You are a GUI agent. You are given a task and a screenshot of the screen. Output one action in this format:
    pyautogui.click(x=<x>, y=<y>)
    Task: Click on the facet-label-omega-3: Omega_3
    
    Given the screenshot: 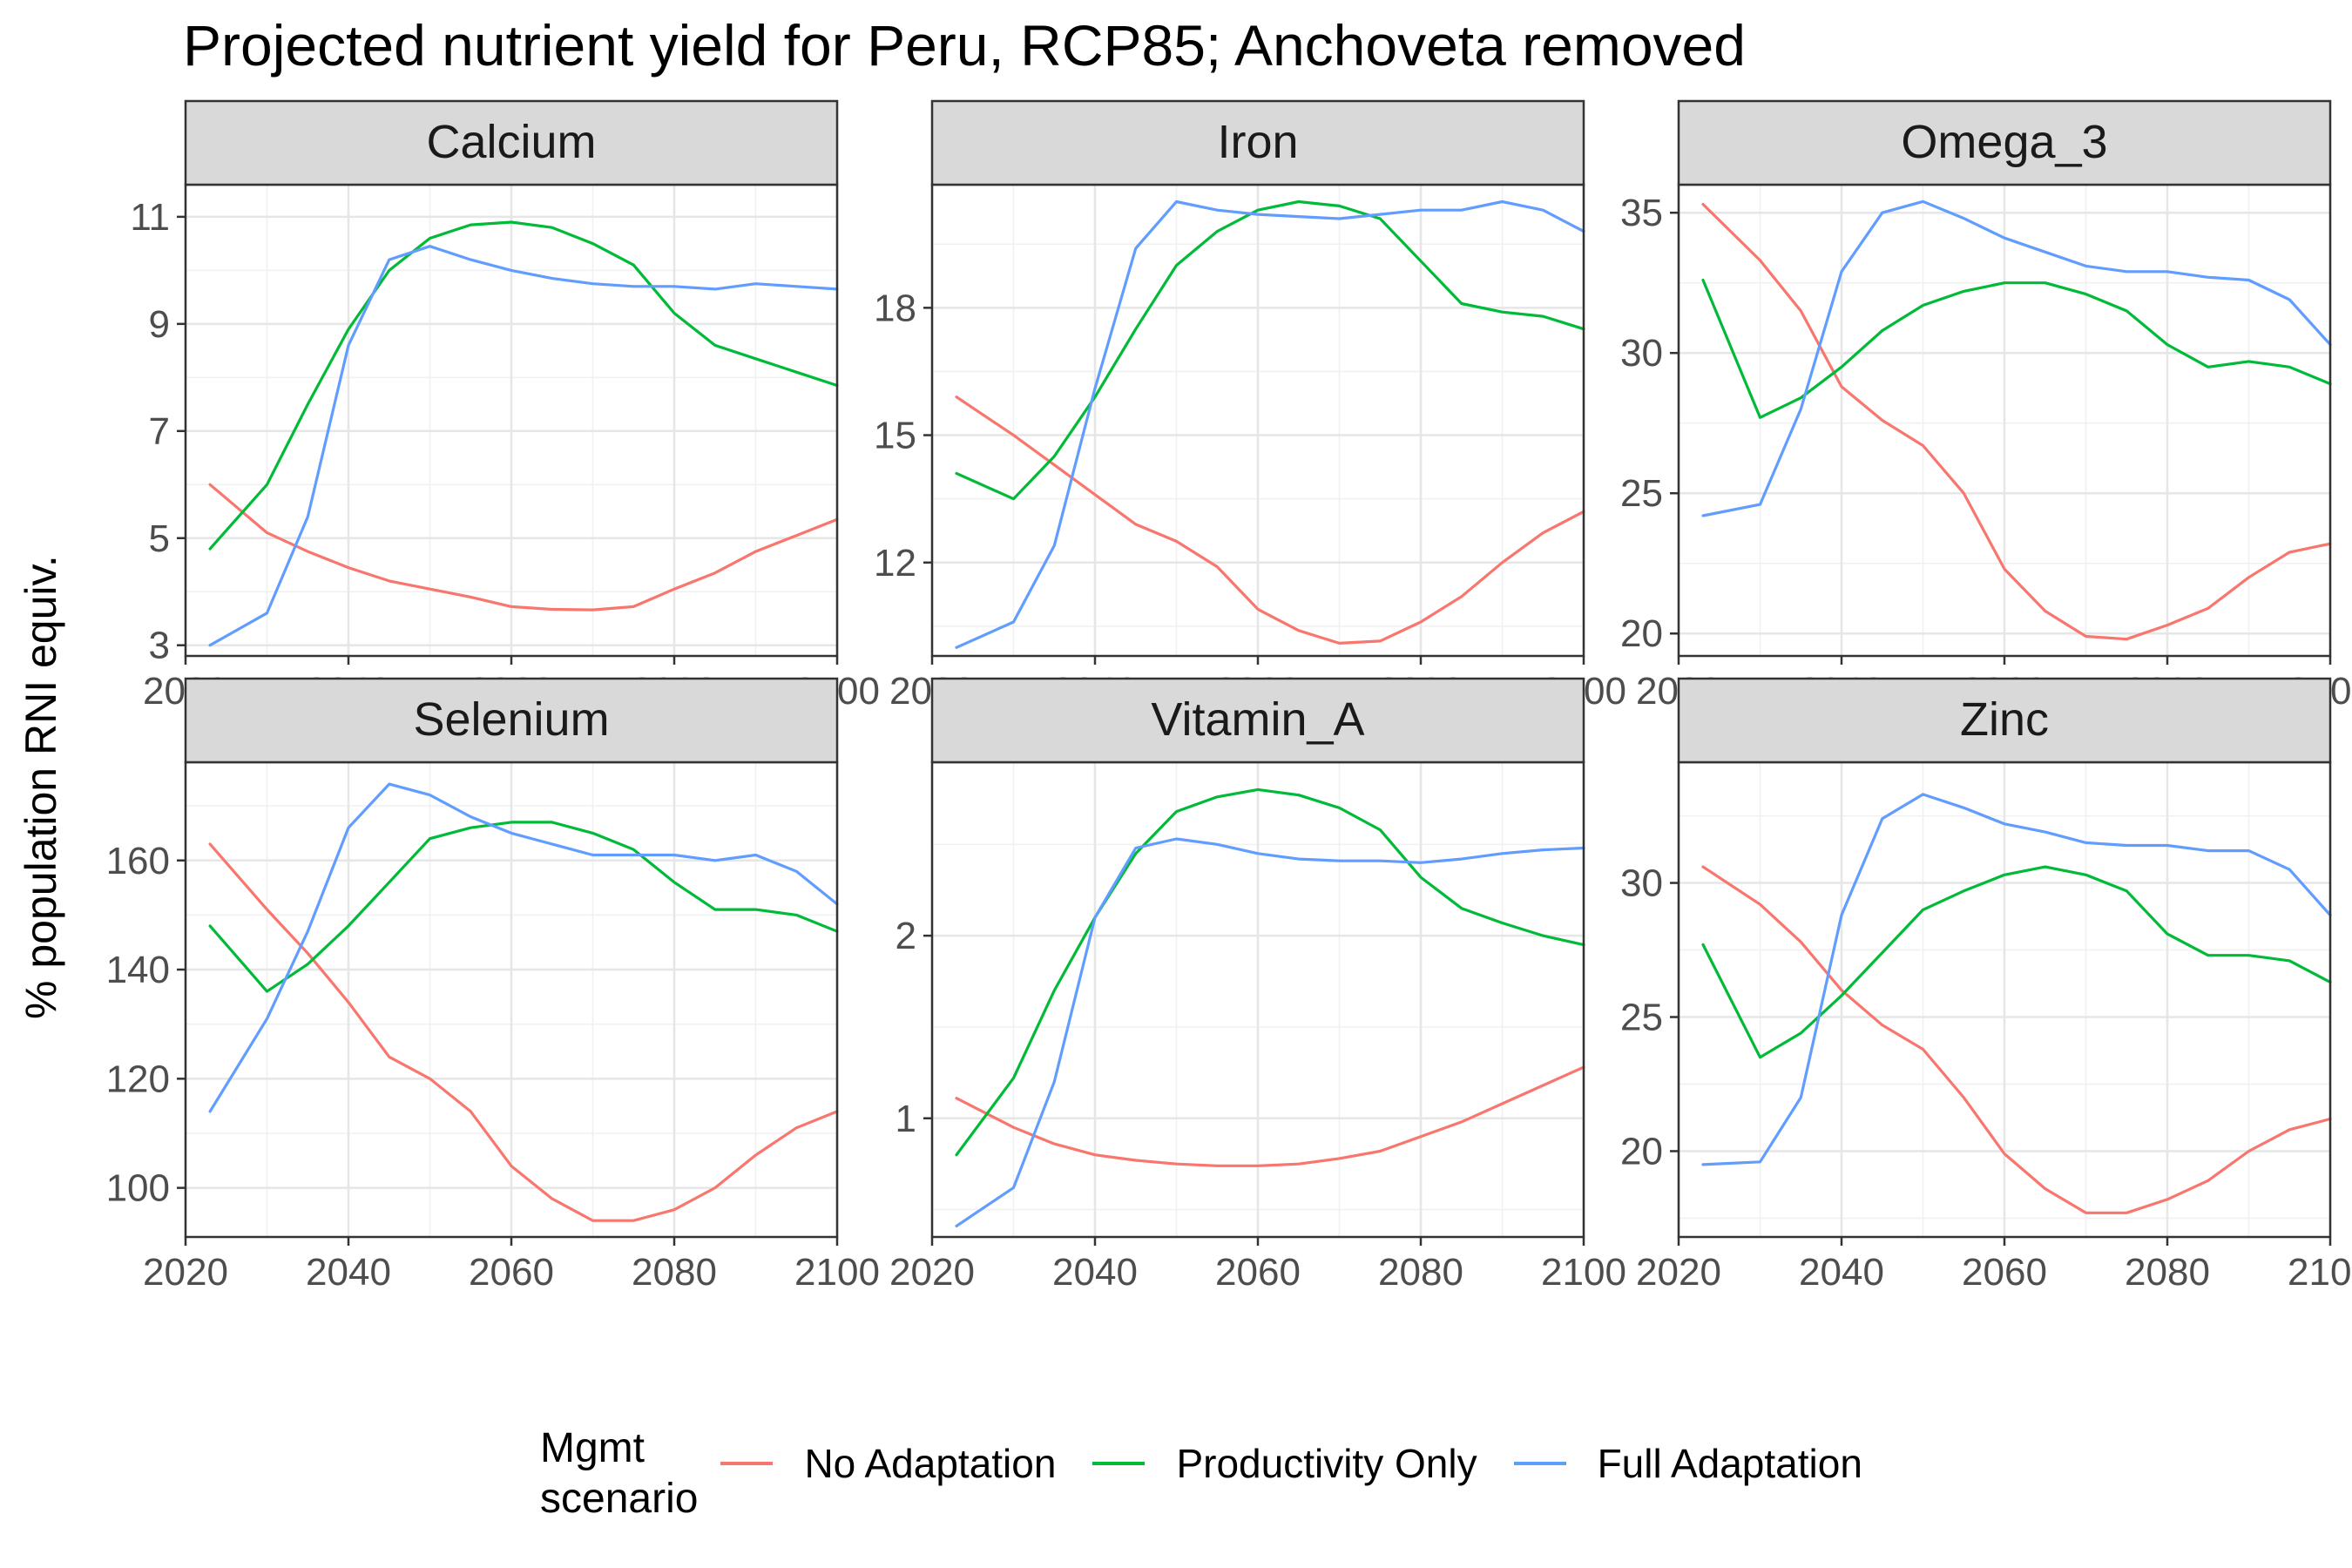 What is the action you would take?
    pyautogui.click(x=2004, y=142)
    